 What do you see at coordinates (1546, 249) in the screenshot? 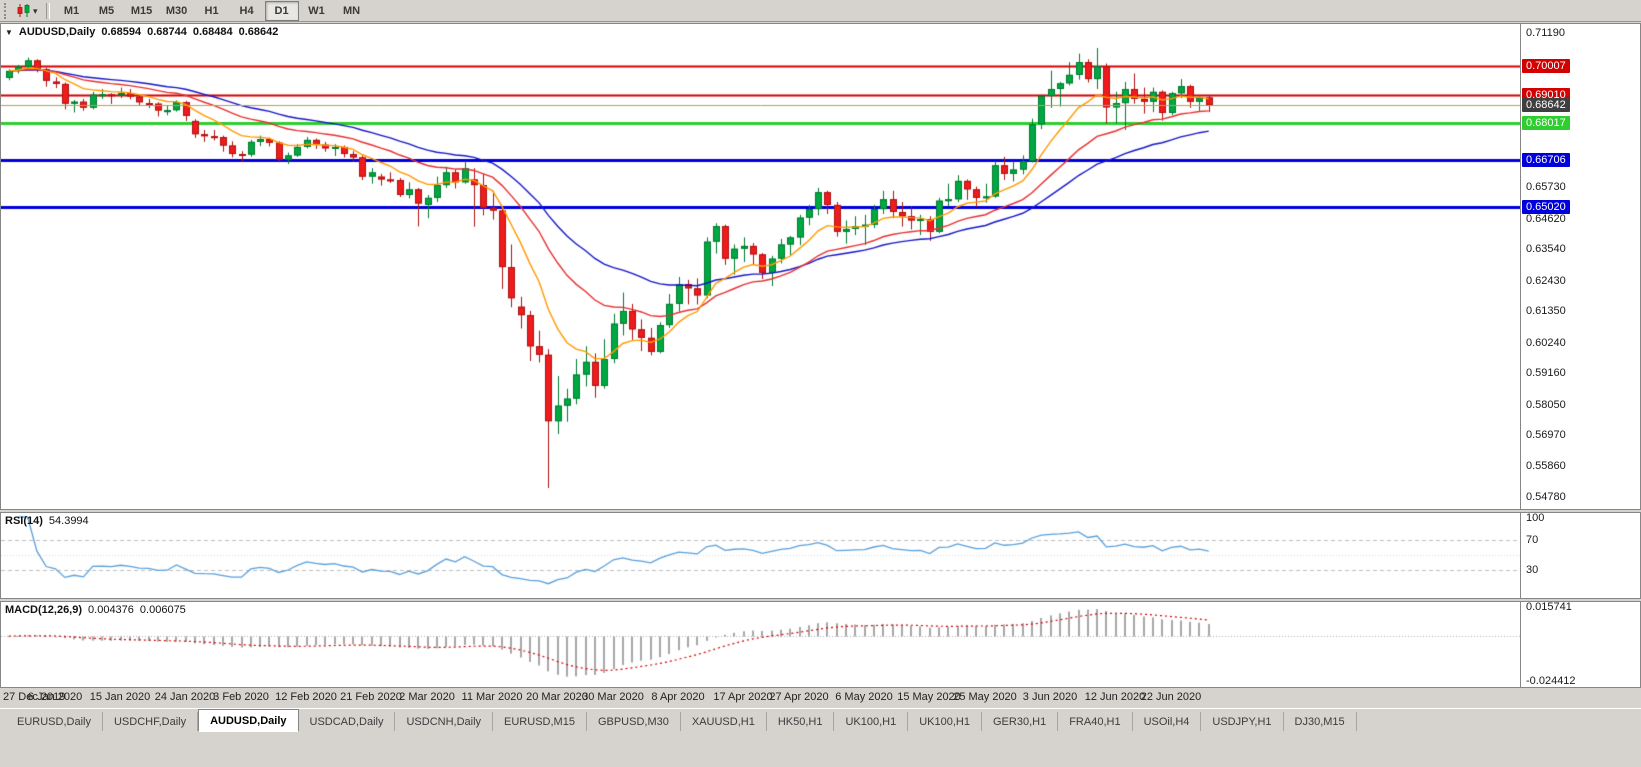
I see `price-axis-label: 0.63540` at bounding box center [1546, 249].